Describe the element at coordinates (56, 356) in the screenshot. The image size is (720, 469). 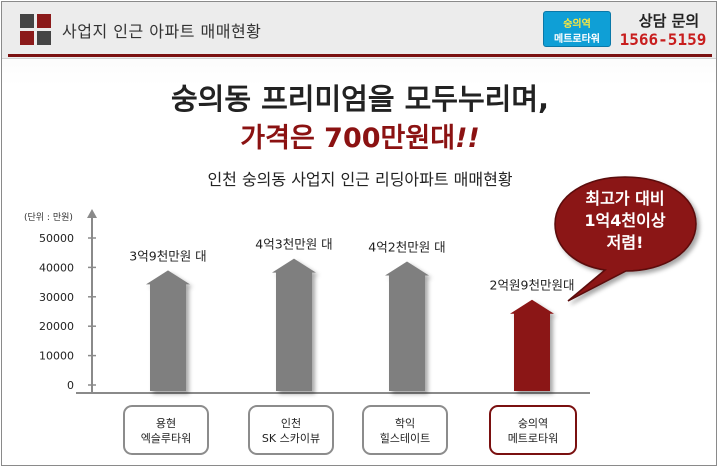
I see `y-tick-label-1: 10000` at that location.